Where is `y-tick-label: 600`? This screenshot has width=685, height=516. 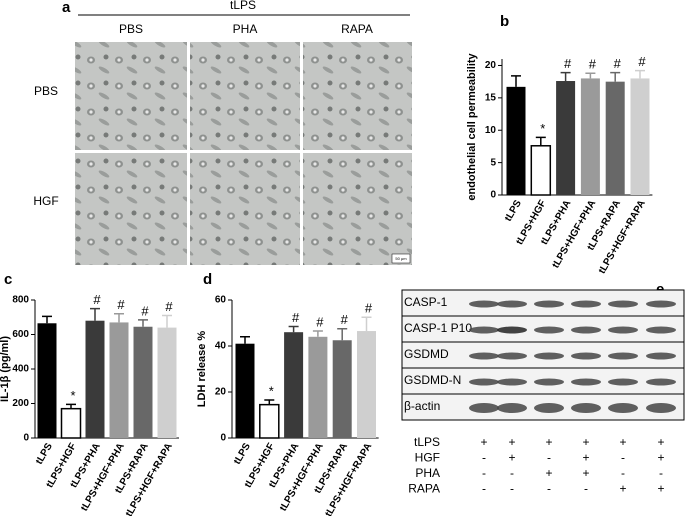 y-tick-label: 600 is located at coordinates (20, 334).